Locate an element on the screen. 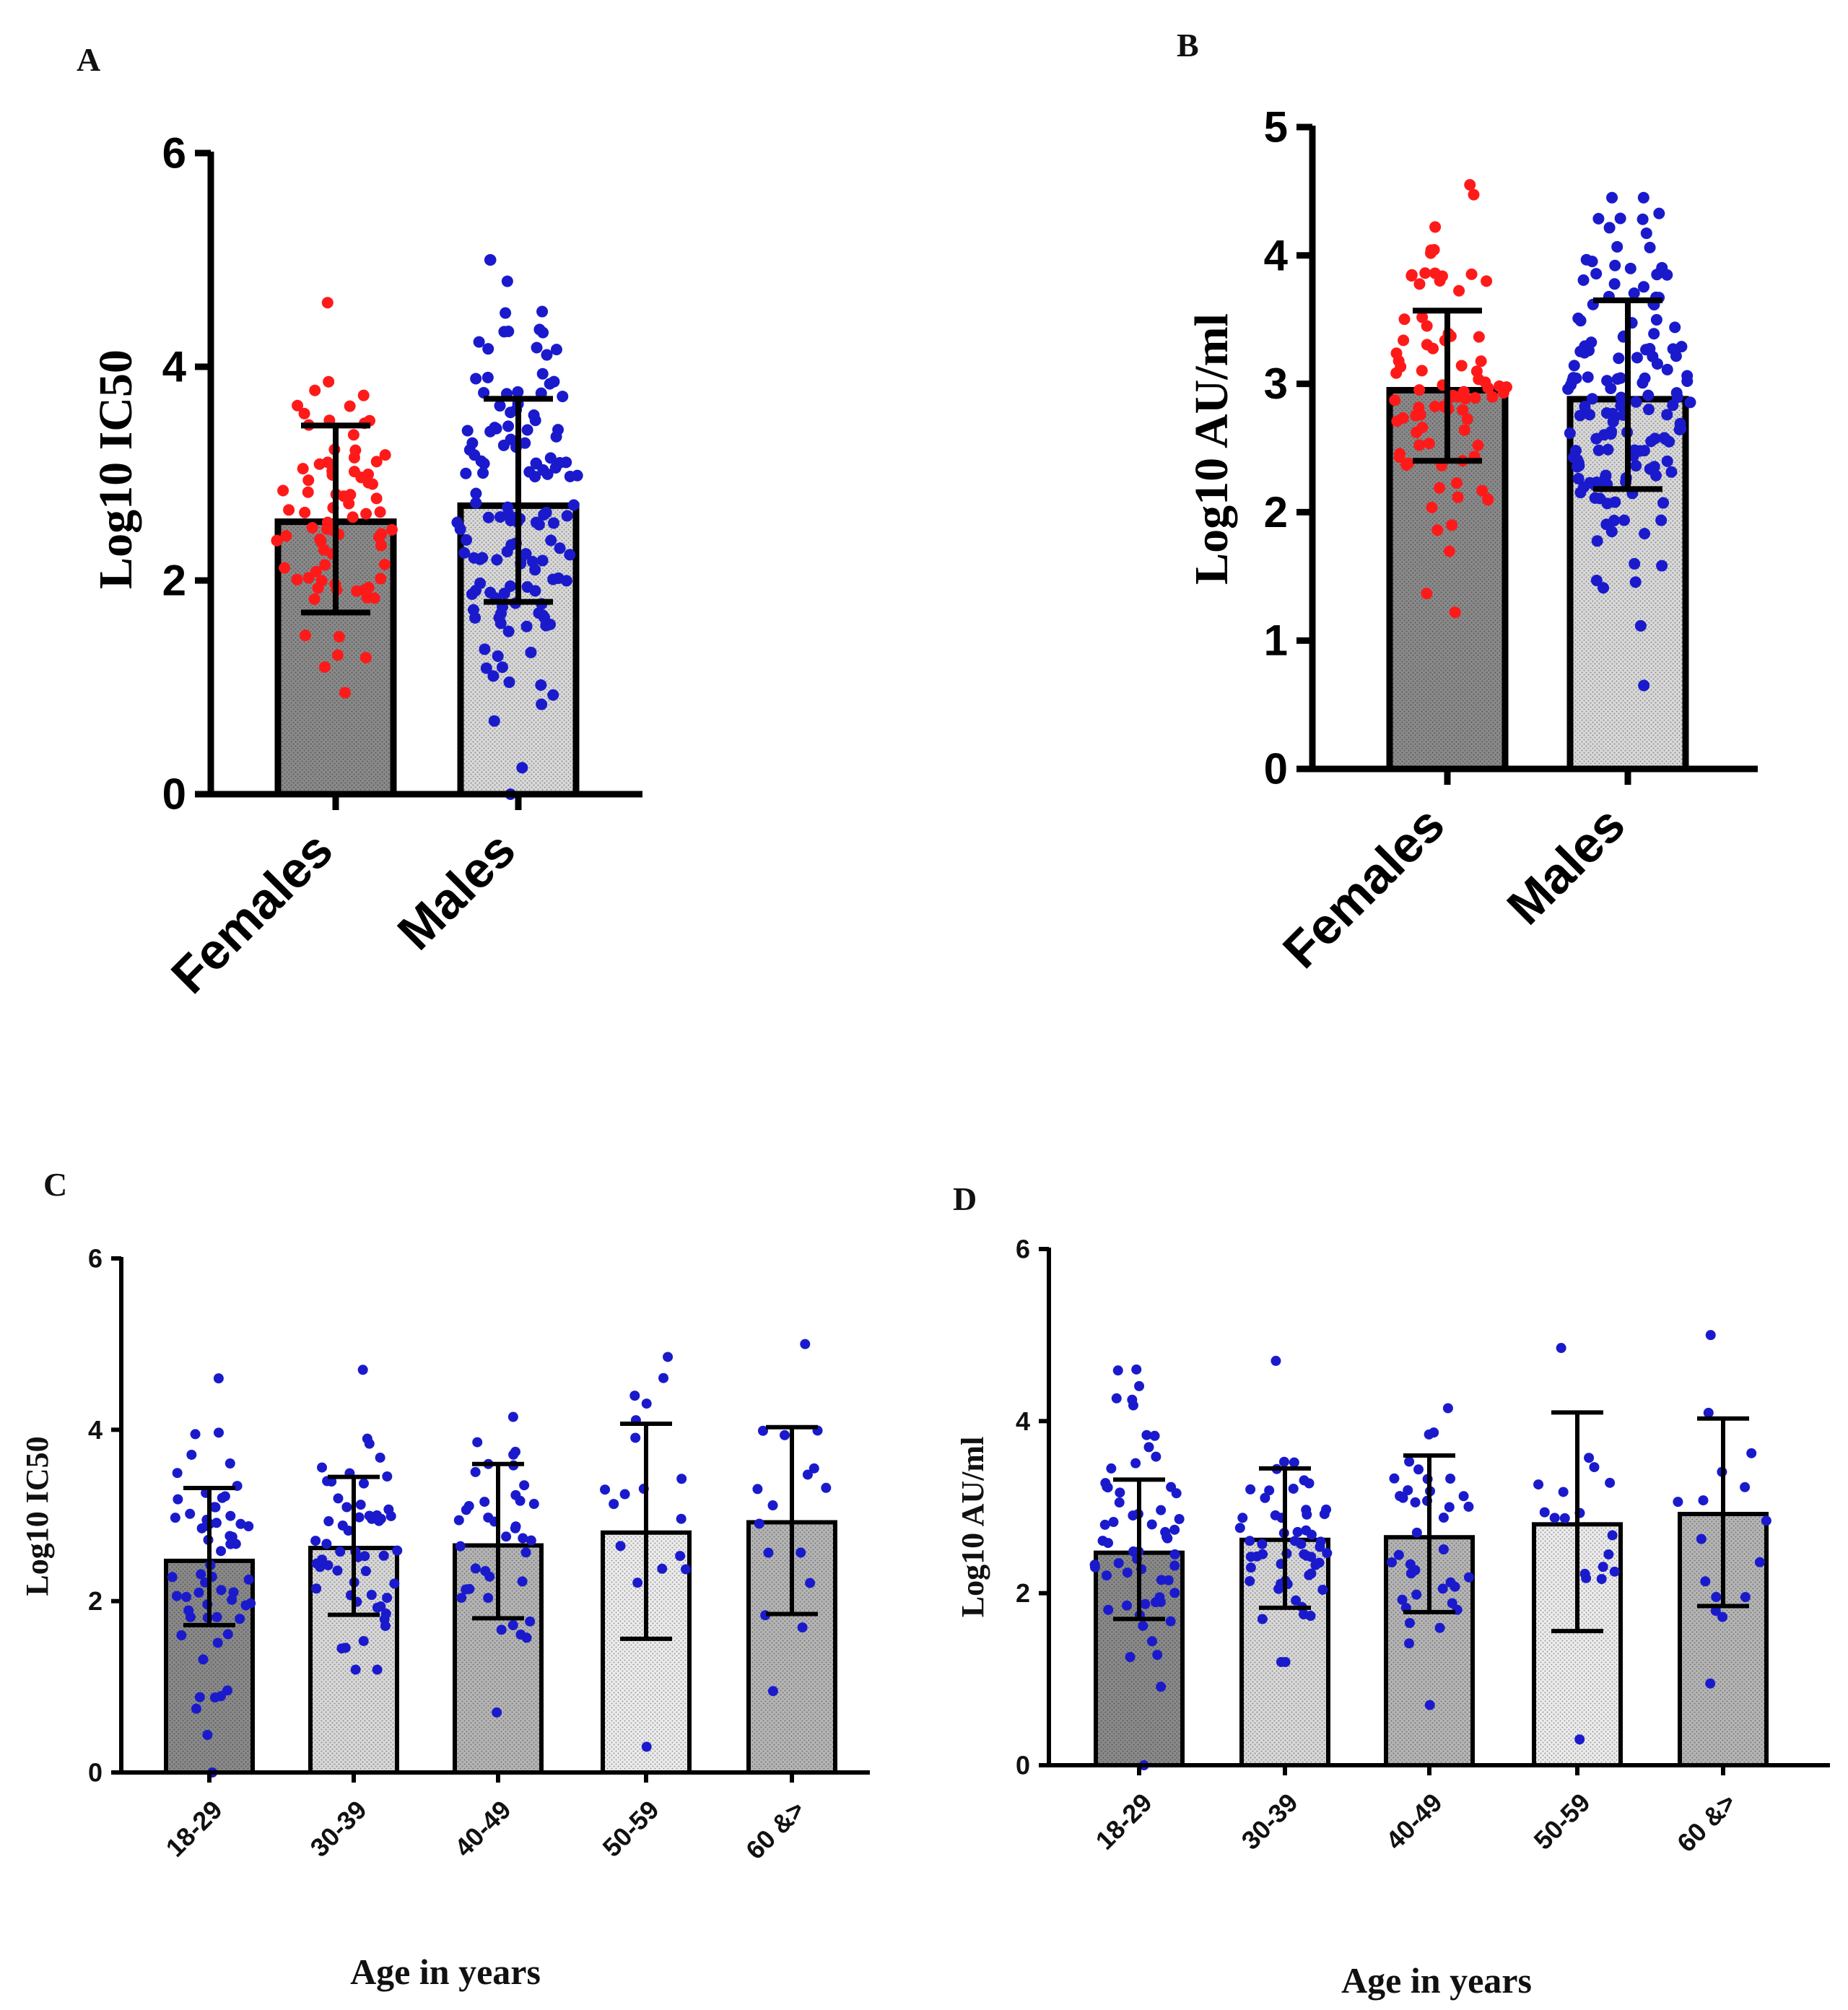 This screenshot has width=1848, height=2010. x-category-label-b-1: Males is located at coordinates (1566, 865).